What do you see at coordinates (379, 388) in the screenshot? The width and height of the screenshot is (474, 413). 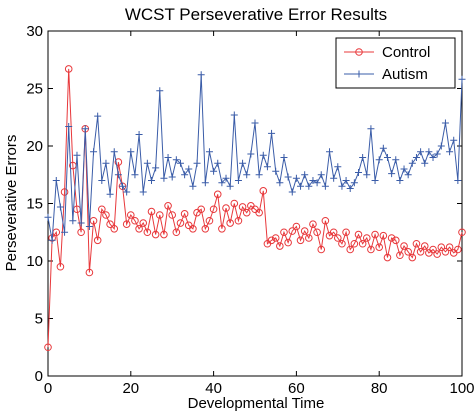 I see `x-tick-label: 80` at bounding box center [379, 388].